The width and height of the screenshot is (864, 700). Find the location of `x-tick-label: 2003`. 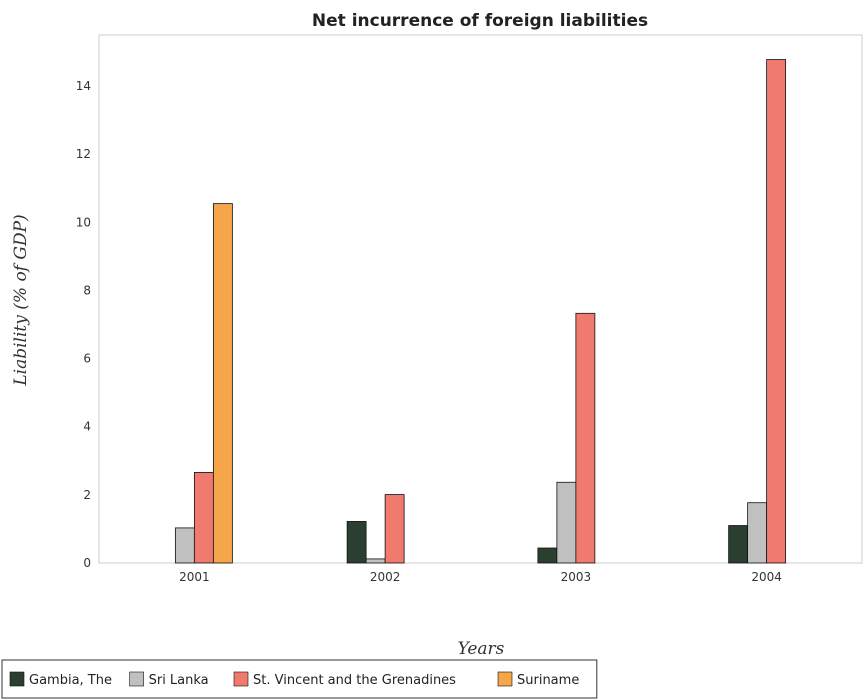

x-tick-label: 2003 is located at coordinates (576, 577).